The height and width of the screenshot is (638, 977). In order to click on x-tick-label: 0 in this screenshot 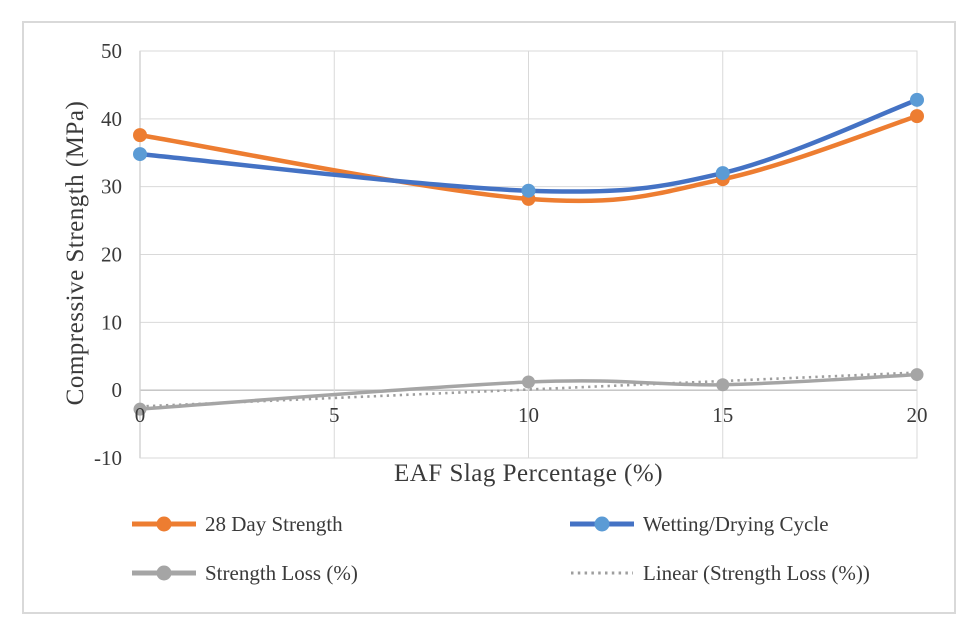, I will do `click(140, 415)`.